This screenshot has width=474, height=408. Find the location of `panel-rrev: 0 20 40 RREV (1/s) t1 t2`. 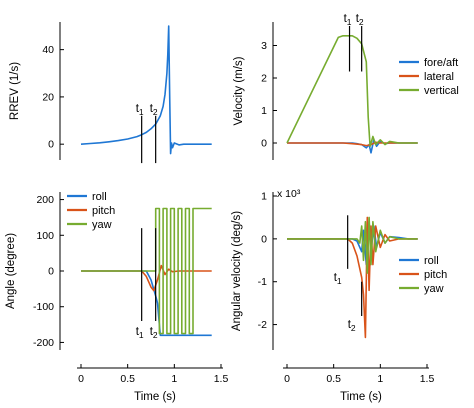

panel-rrev: 0 20 40 RREV (1/s) t1 t2 is located at coordinates (110, 93).